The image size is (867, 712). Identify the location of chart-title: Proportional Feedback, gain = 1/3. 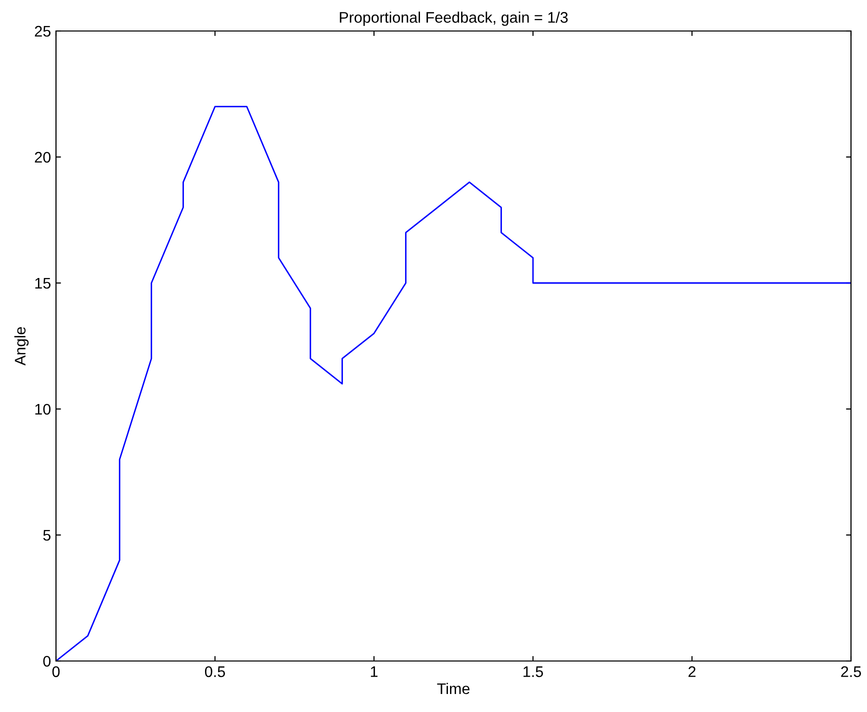
(454, 19).